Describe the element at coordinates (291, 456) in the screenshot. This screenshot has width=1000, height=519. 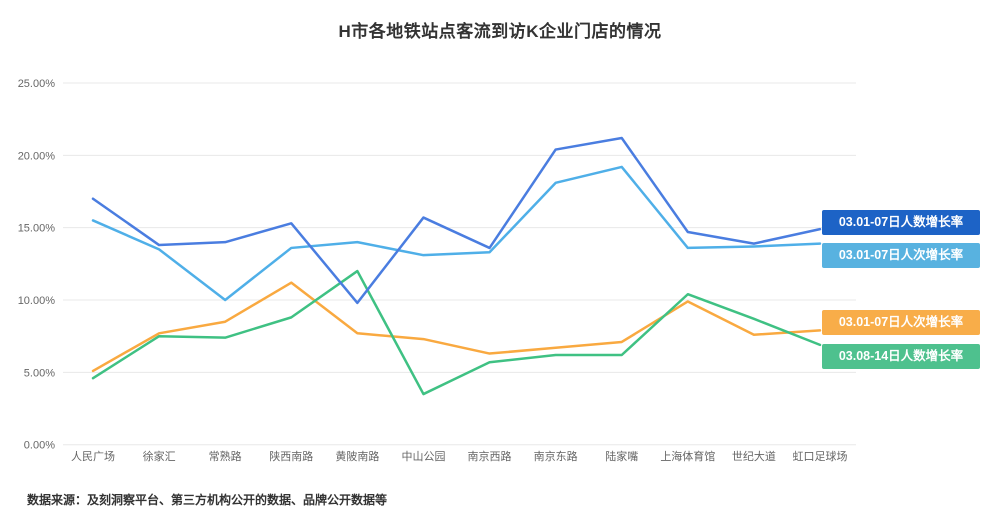
I see `x-axis-label: 陕西南路` at that location.